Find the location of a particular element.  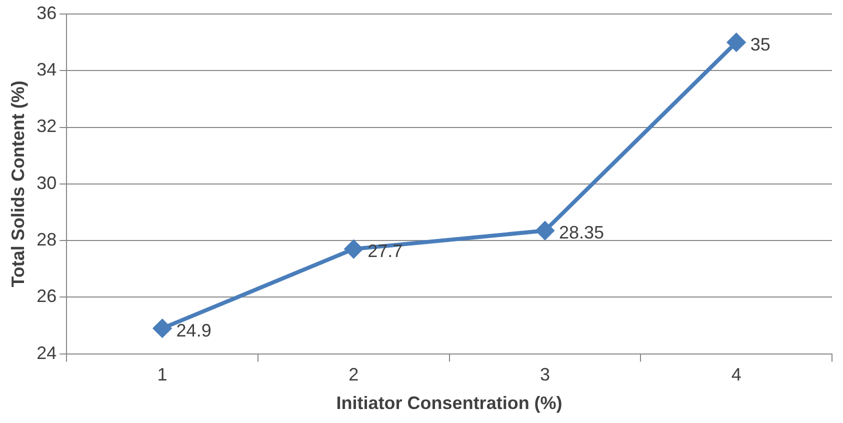

y-tick-label: 28 is located at coordinates (46, 240).